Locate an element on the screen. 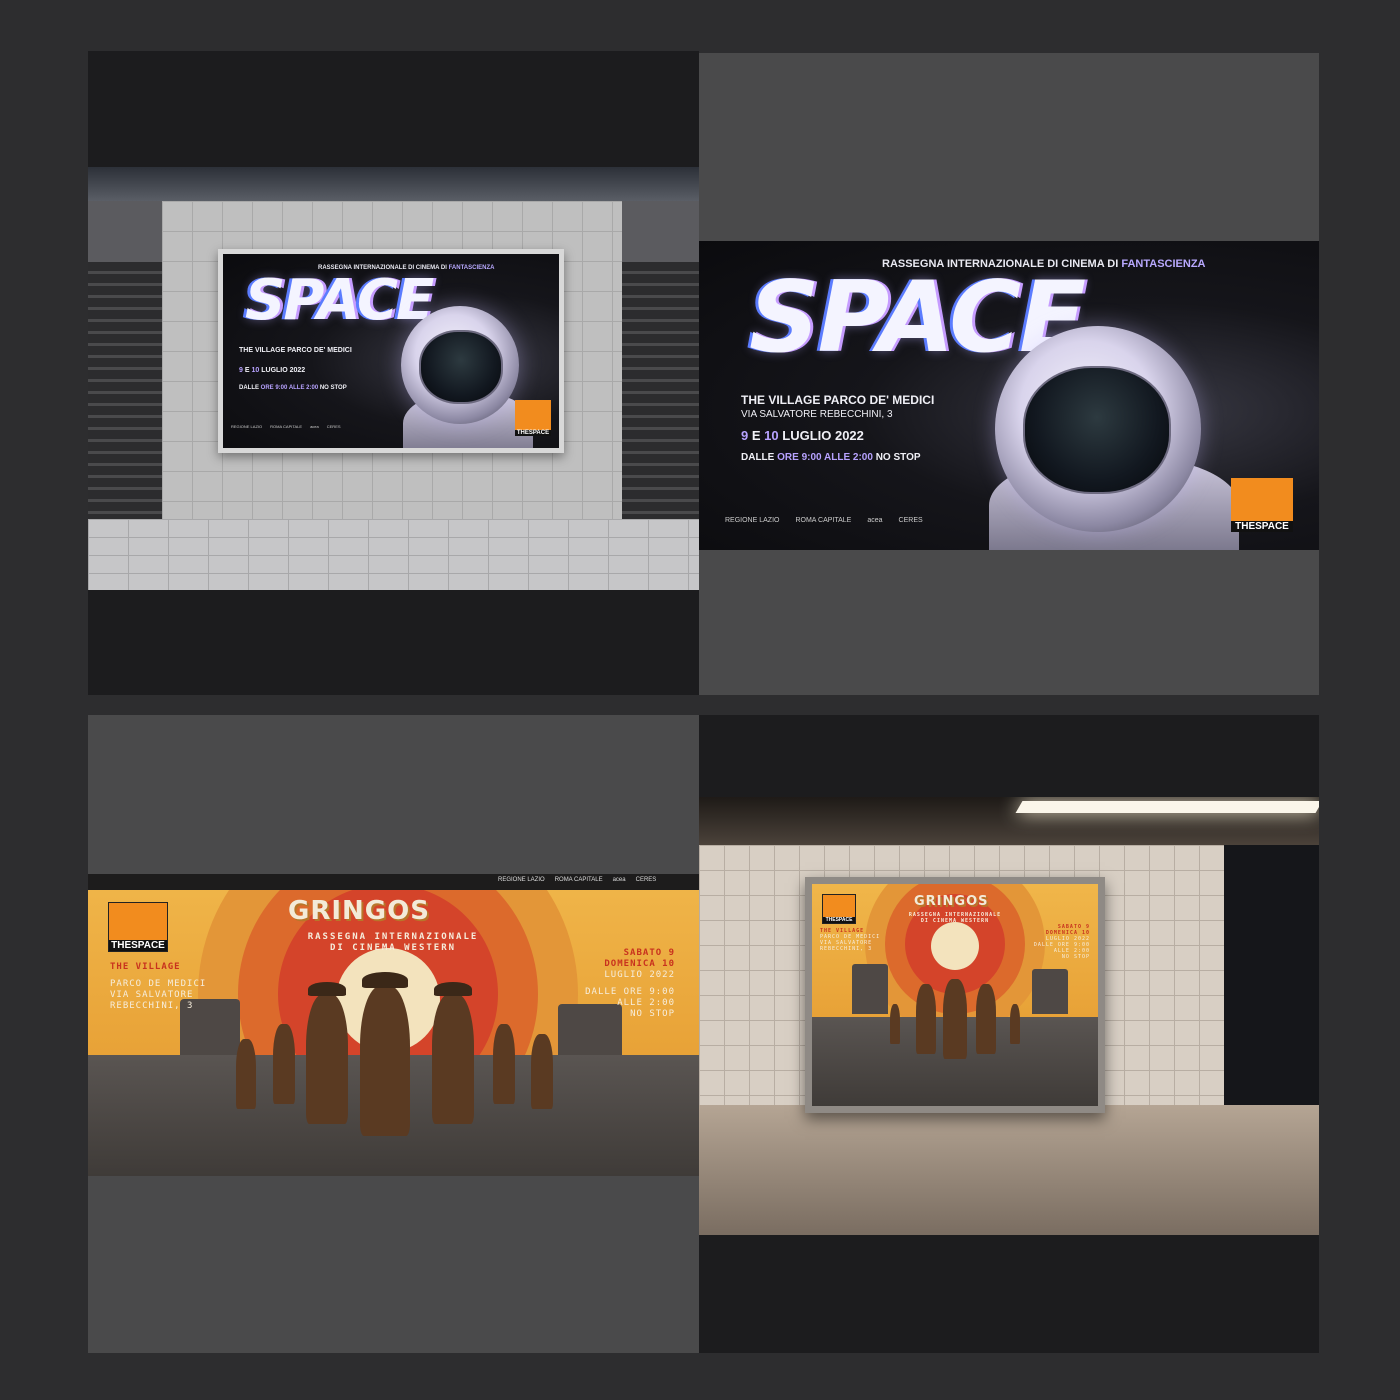  ceiling-light is located at coordinates (1167, 807).